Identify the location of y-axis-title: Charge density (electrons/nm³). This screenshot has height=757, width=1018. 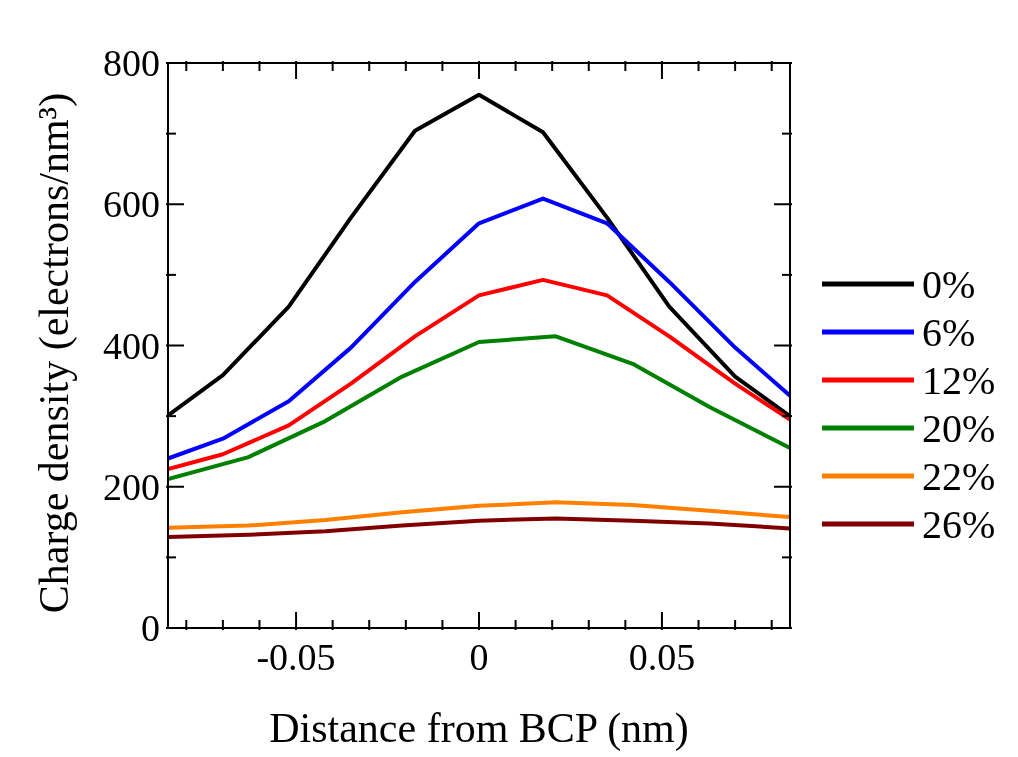
(54, 353).